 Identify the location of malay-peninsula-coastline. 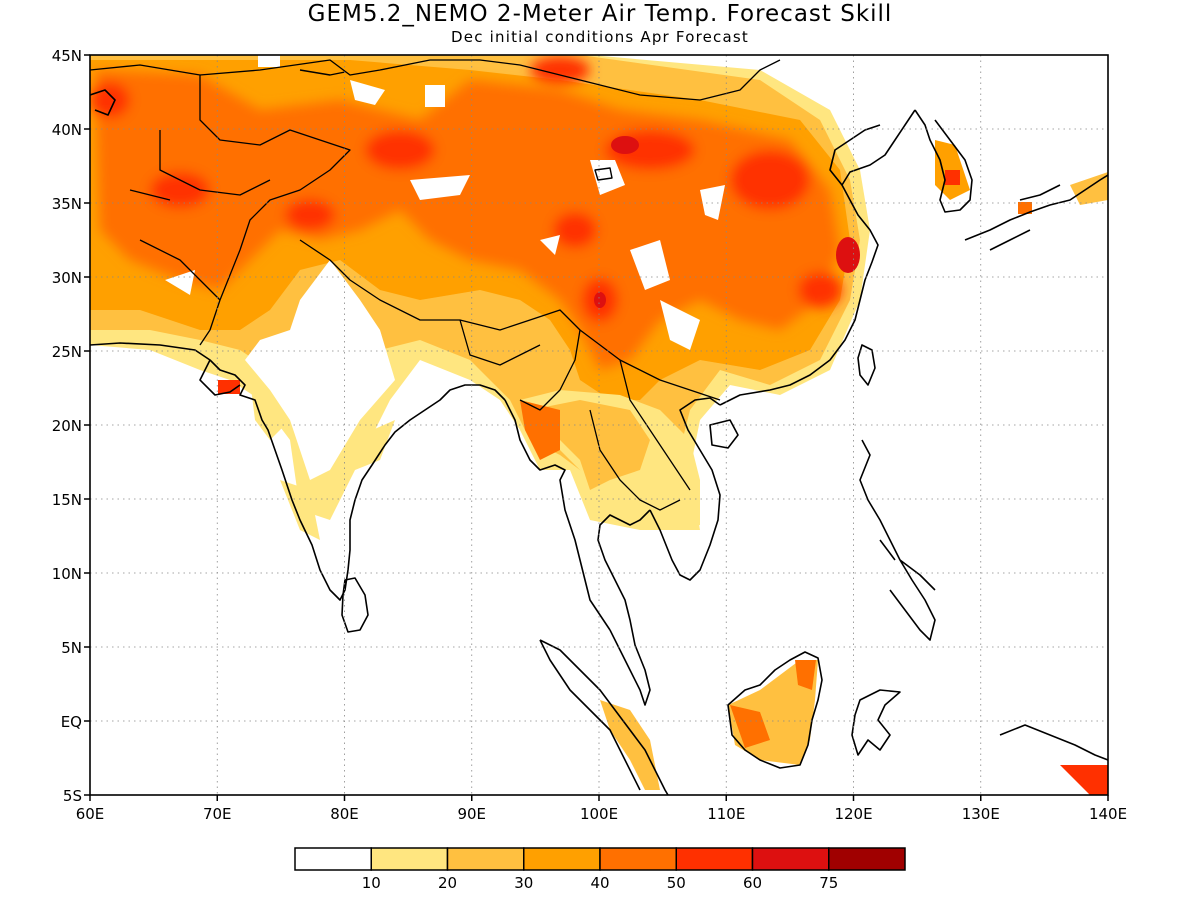
(624, 607).